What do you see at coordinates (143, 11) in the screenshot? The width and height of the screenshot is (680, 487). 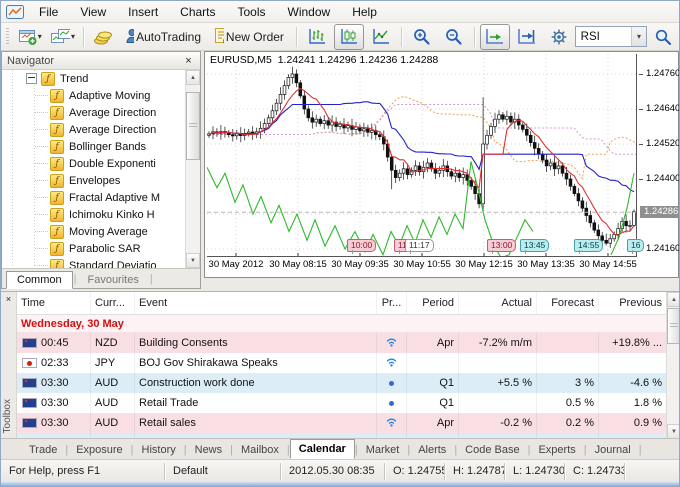 I see `menu-item-insert: Insert` at bounding box center [143, 11].